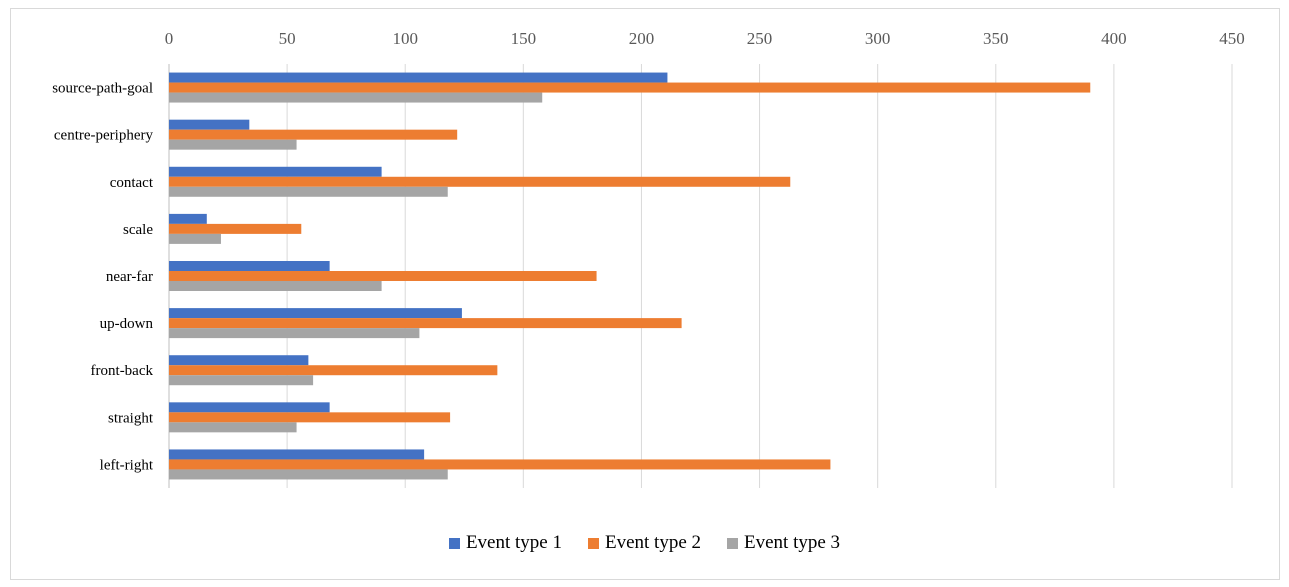  Describe the element at coordinates (287, 38) in the screenshot. I see `x-tick-label: 50` at that location.